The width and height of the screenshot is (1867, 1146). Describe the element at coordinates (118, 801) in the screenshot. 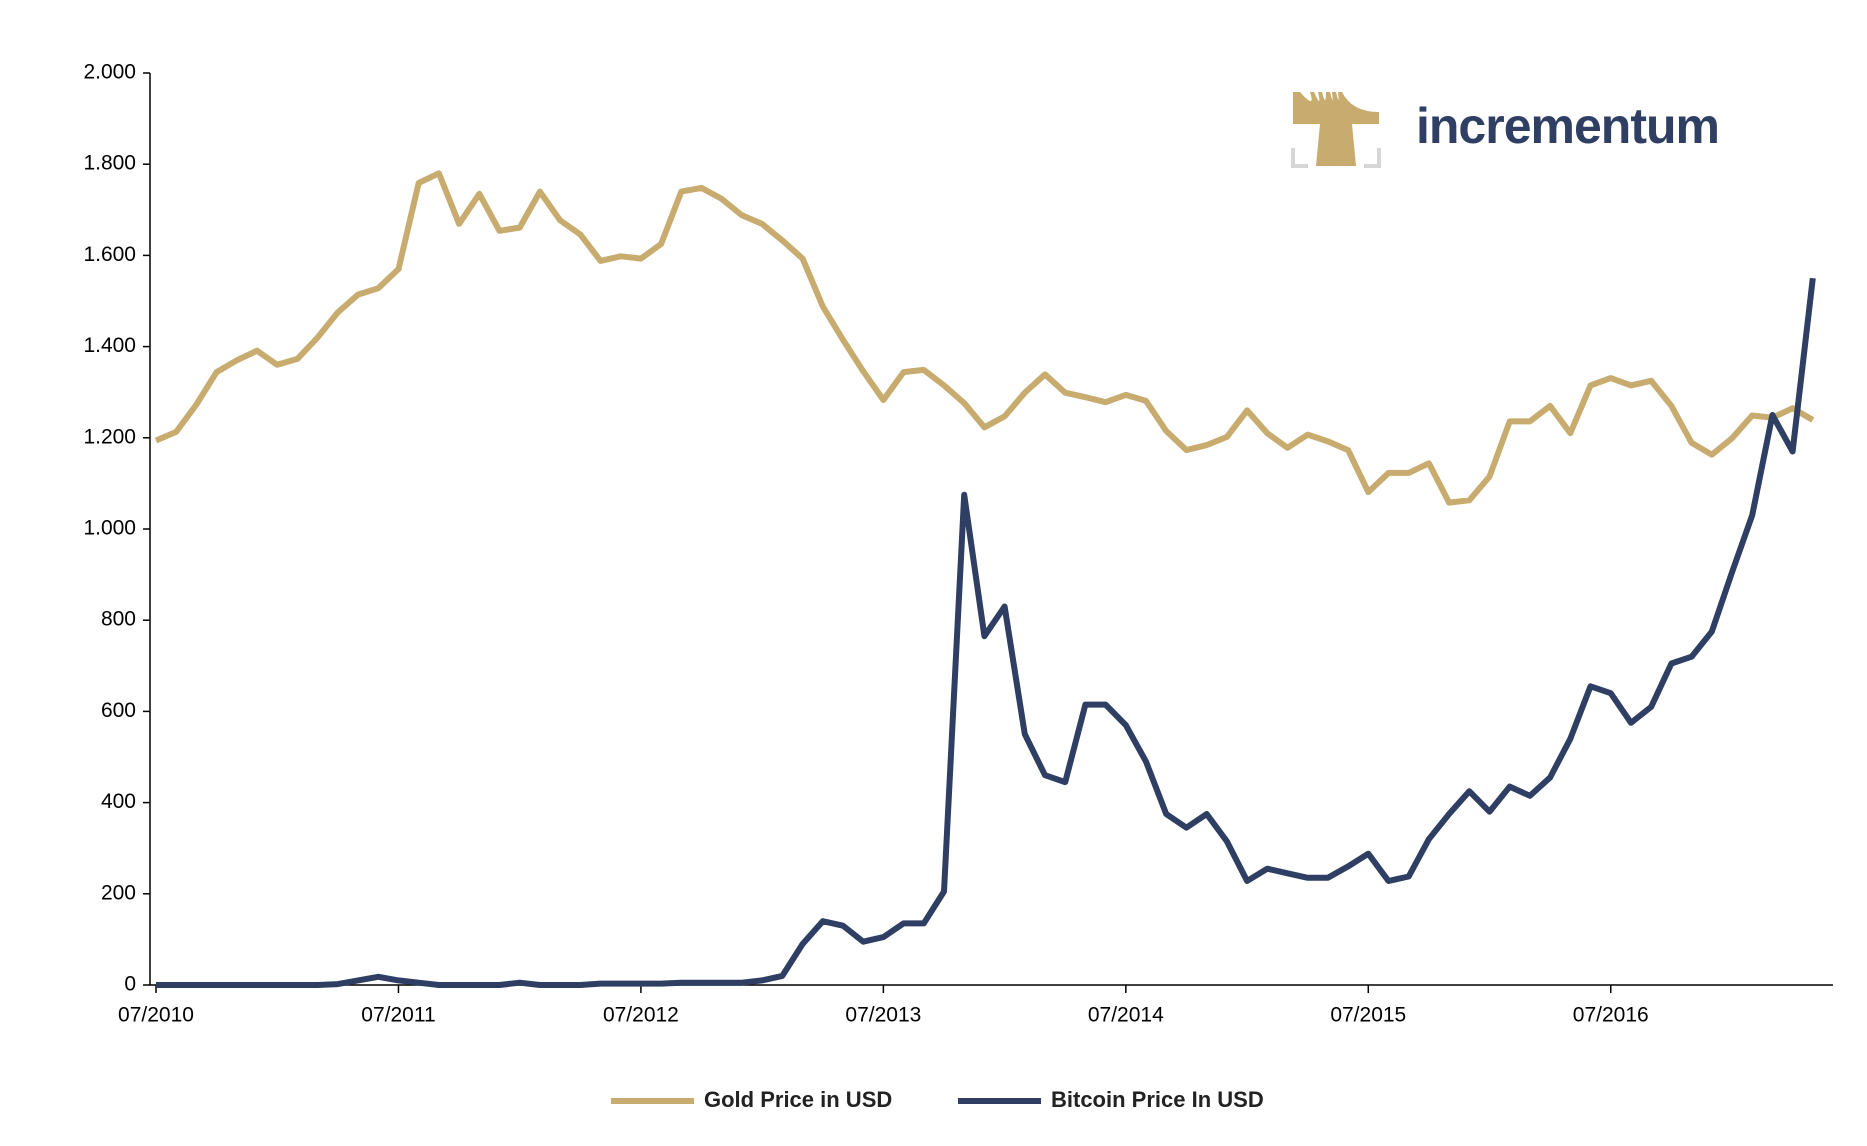

I see `y-tick-label: 400` at that location.